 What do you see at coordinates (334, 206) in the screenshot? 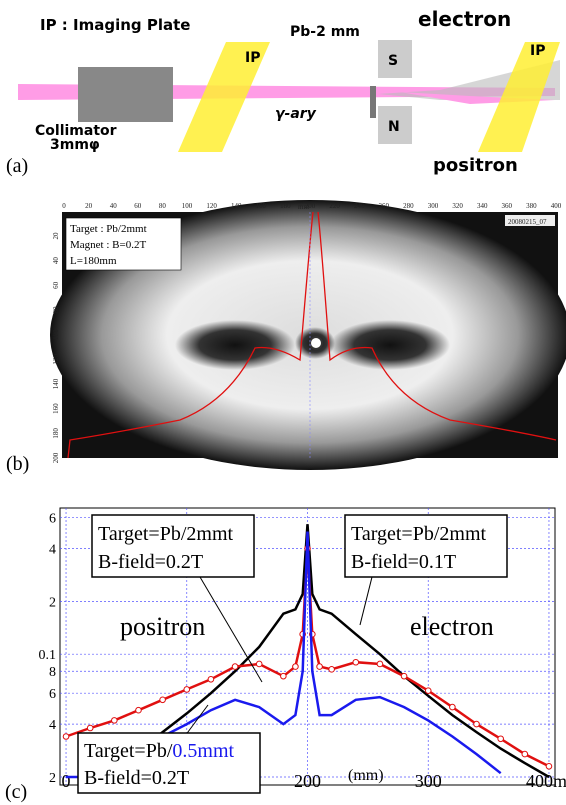
I see `tick-label: 220` at bounding box center [334, 206].